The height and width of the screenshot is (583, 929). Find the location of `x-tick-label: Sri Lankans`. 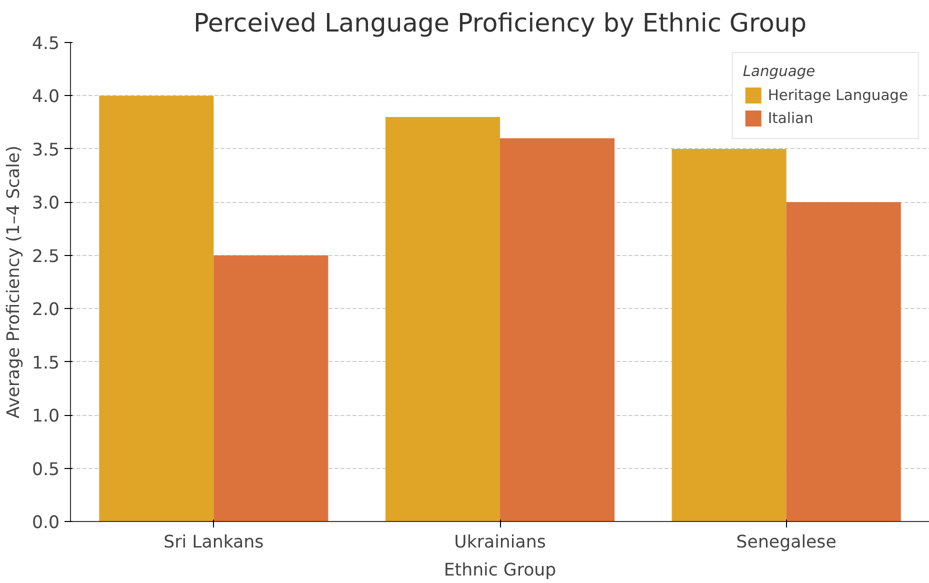

x-tick-label: Sri Lankans is located at coordinates (214, 542).